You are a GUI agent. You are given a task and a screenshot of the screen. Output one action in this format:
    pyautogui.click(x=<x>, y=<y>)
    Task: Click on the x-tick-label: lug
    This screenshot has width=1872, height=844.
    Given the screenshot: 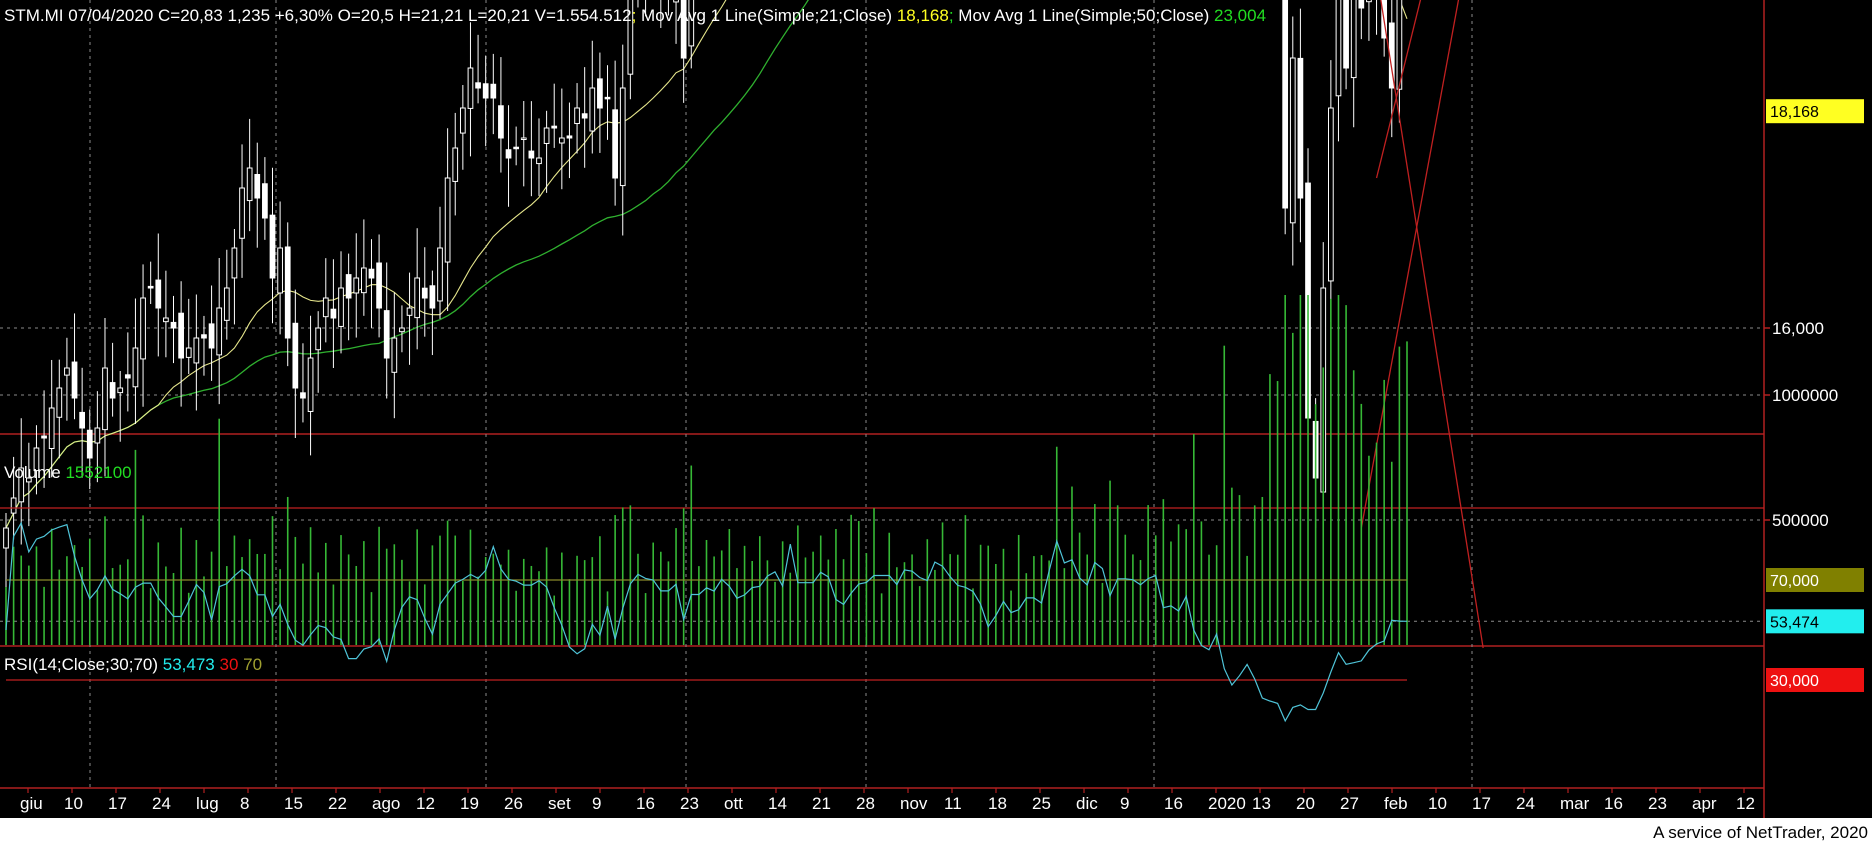 What is the action you would take?
    pyautogui.click(x=207, y=803)
    